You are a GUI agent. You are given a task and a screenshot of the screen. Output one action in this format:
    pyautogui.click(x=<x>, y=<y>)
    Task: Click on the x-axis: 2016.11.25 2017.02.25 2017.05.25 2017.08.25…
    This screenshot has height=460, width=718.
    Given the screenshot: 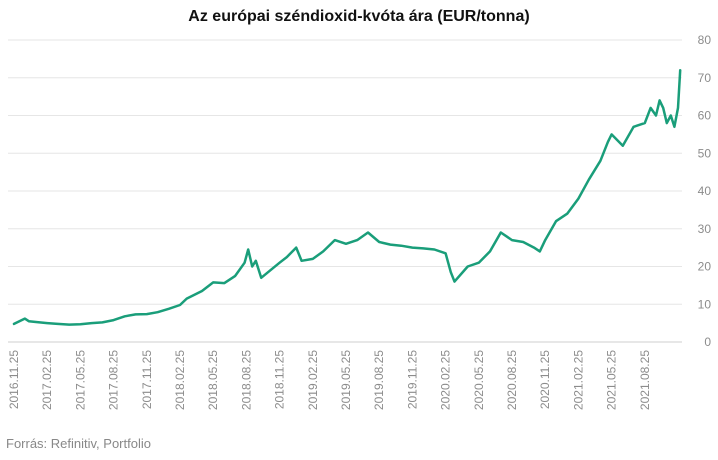 What is the action you would take?
    pyautogui.click(x=329, y=380)
    